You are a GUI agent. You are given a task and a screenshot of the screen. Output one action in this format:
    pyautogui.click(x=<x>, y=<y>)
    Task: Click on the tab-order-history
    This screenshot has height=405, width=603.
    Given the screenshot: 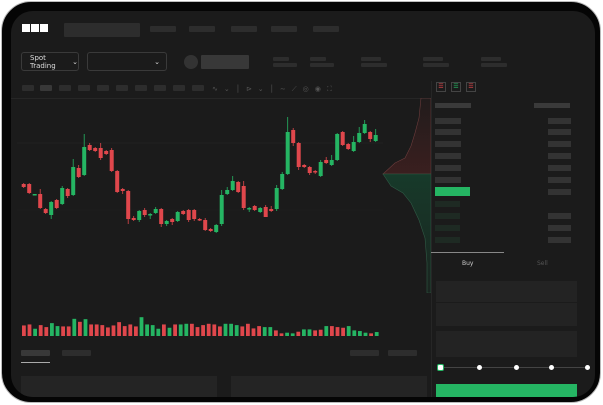 What is the action you would take?
    pyautogui.click(x=76, y=353)
    